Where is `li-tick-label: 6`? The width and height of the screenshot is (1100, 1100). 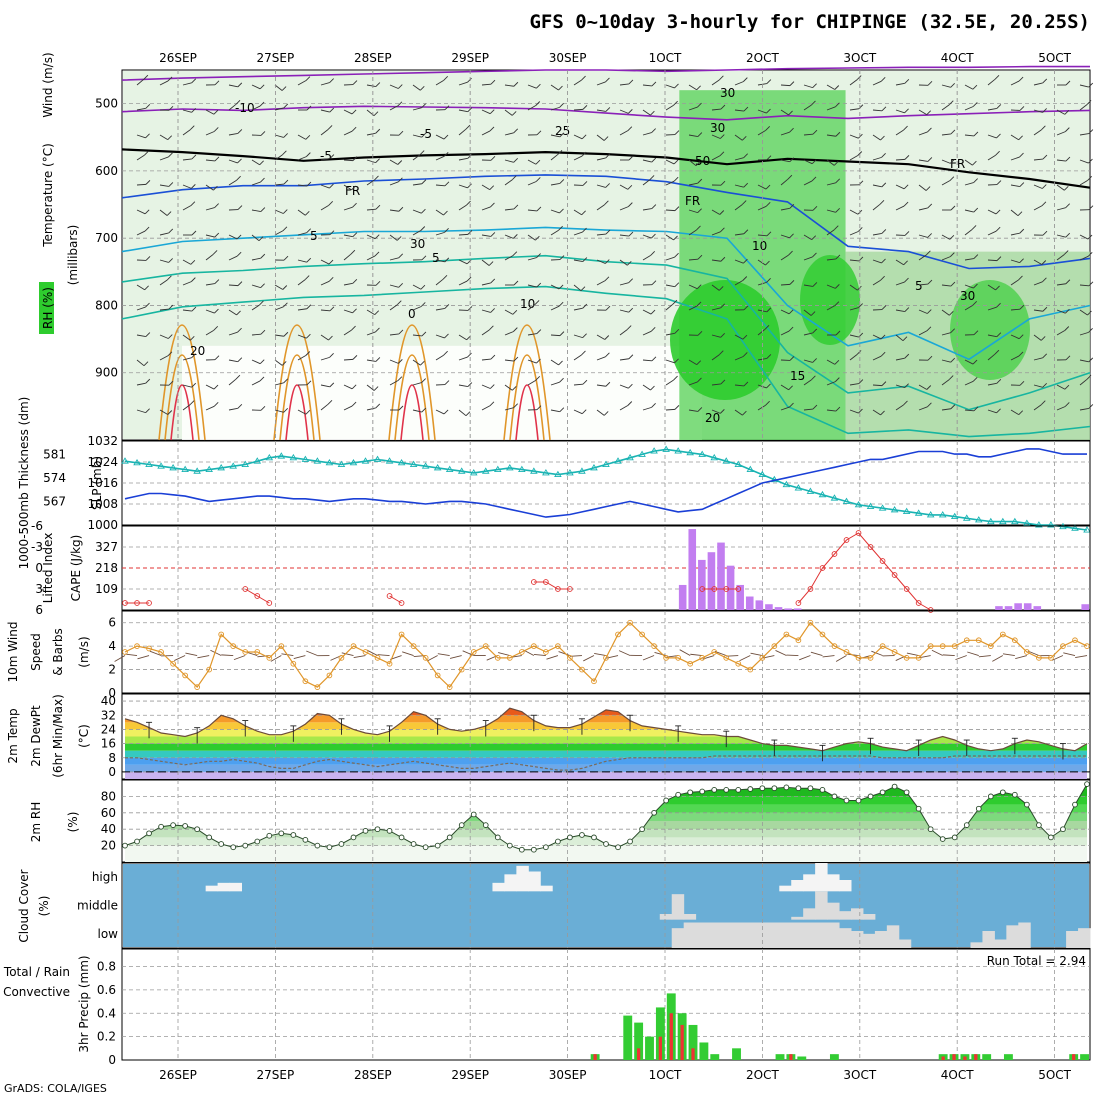 li-tick-label: 6 is located at coordinates (39, 610).